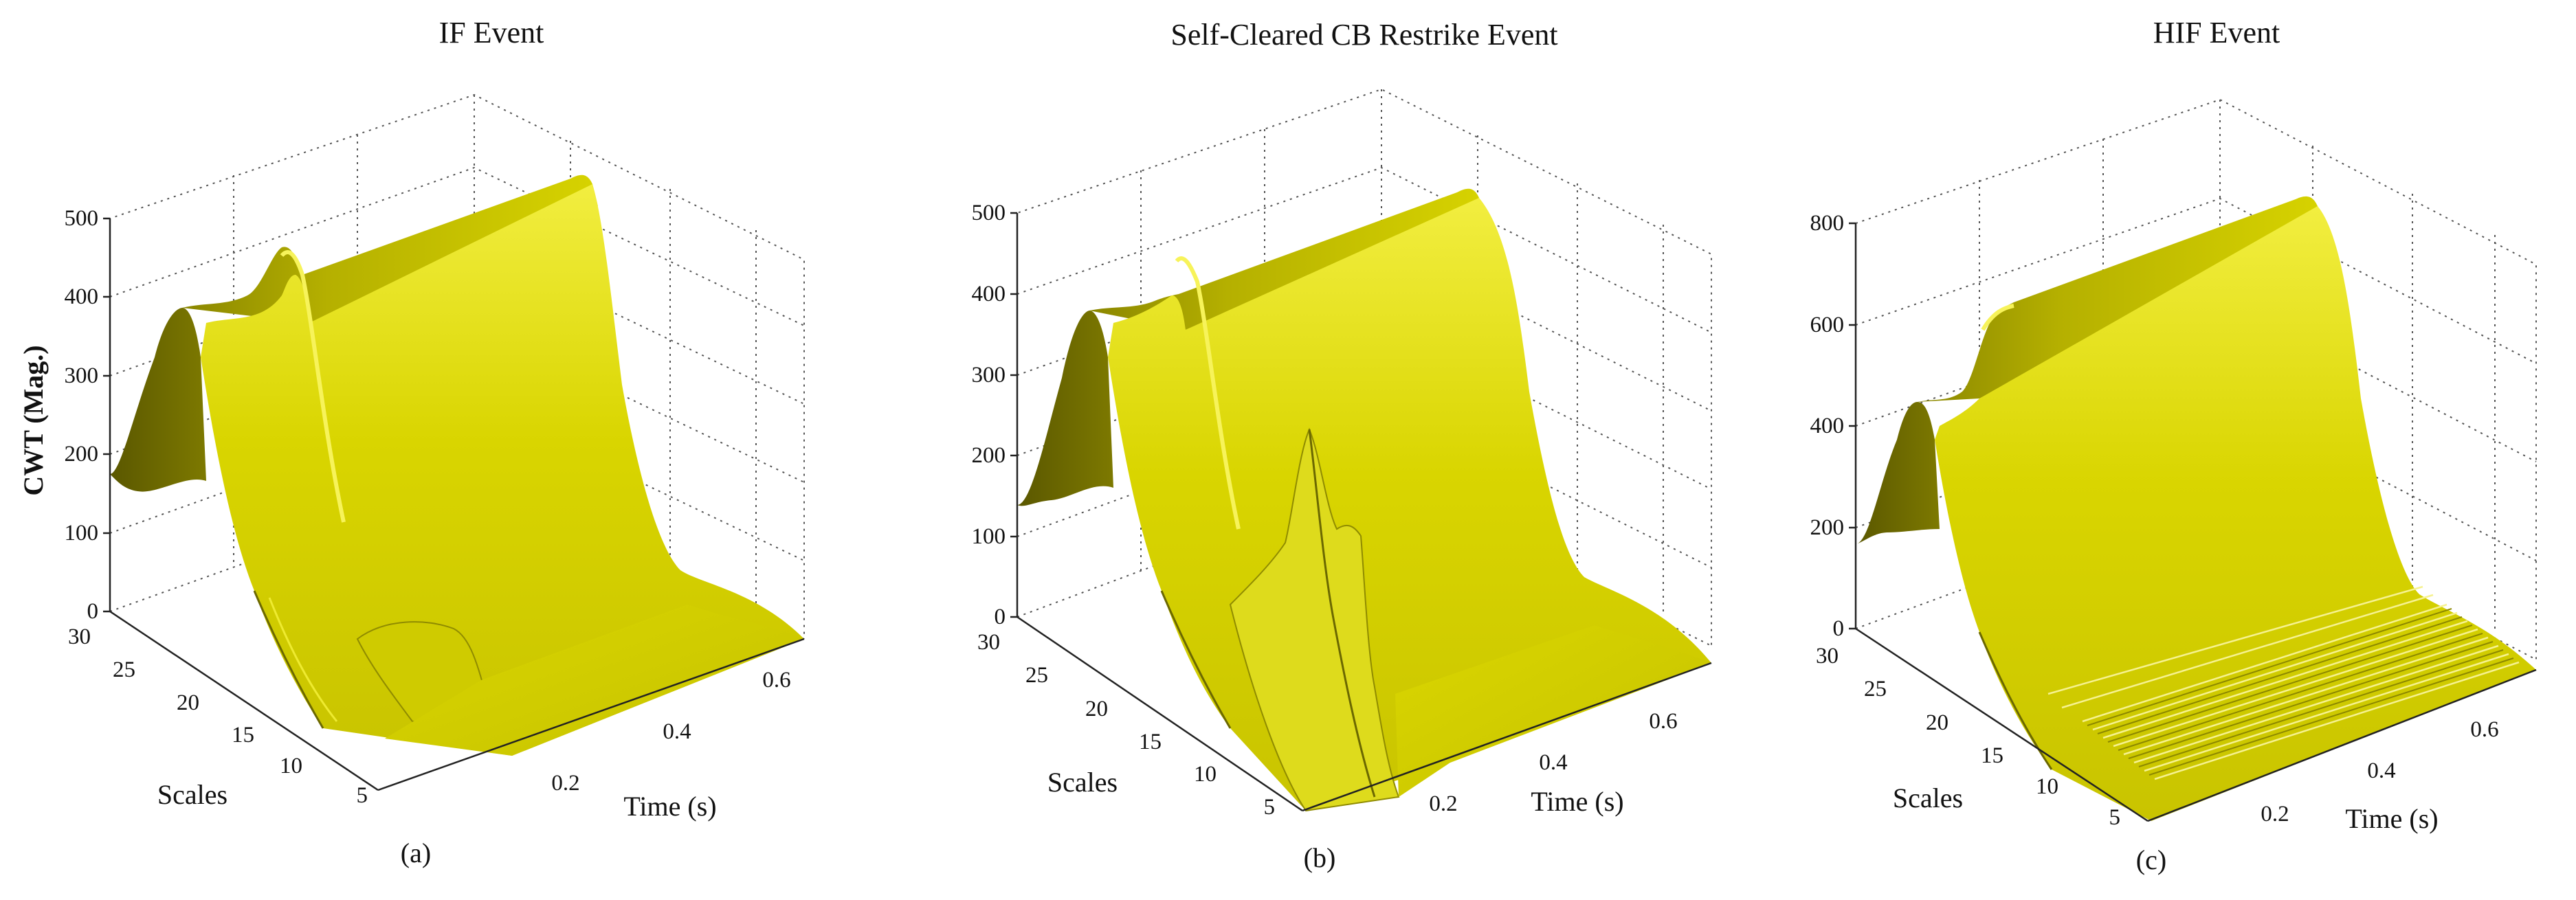 The height and width of the screenshot is (900, 2576). I want to click on z-axis-label: CWT (Mag.), so click(33, 420).